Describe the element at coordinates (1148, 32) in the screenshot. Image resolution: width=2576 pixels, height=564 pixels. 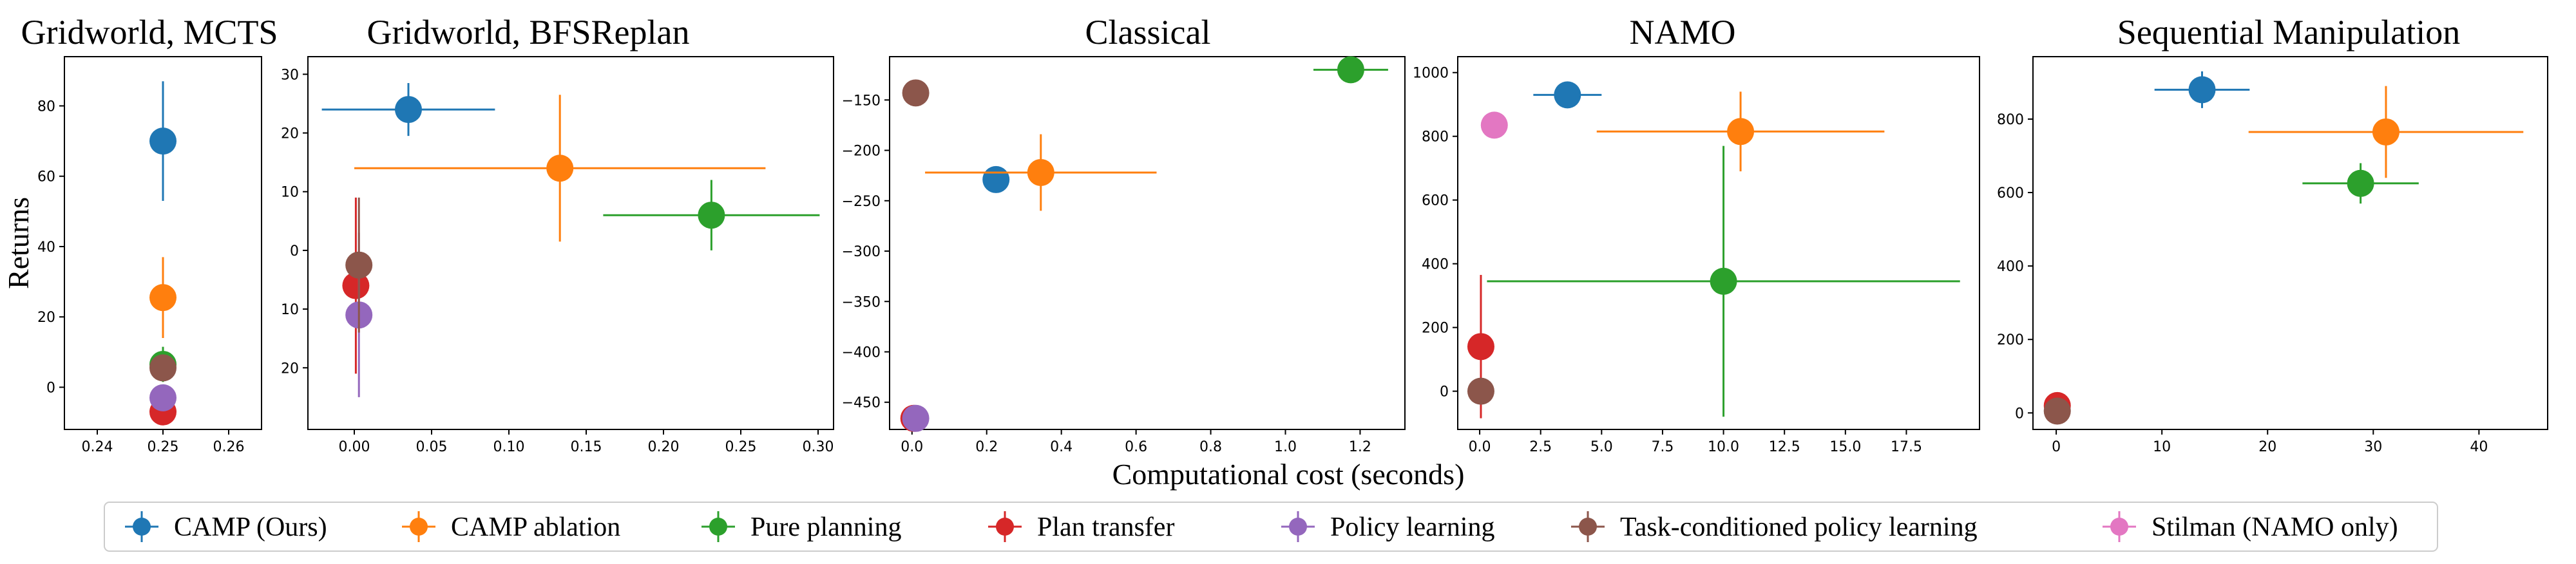
I see `panel-title: Classical` at that location.